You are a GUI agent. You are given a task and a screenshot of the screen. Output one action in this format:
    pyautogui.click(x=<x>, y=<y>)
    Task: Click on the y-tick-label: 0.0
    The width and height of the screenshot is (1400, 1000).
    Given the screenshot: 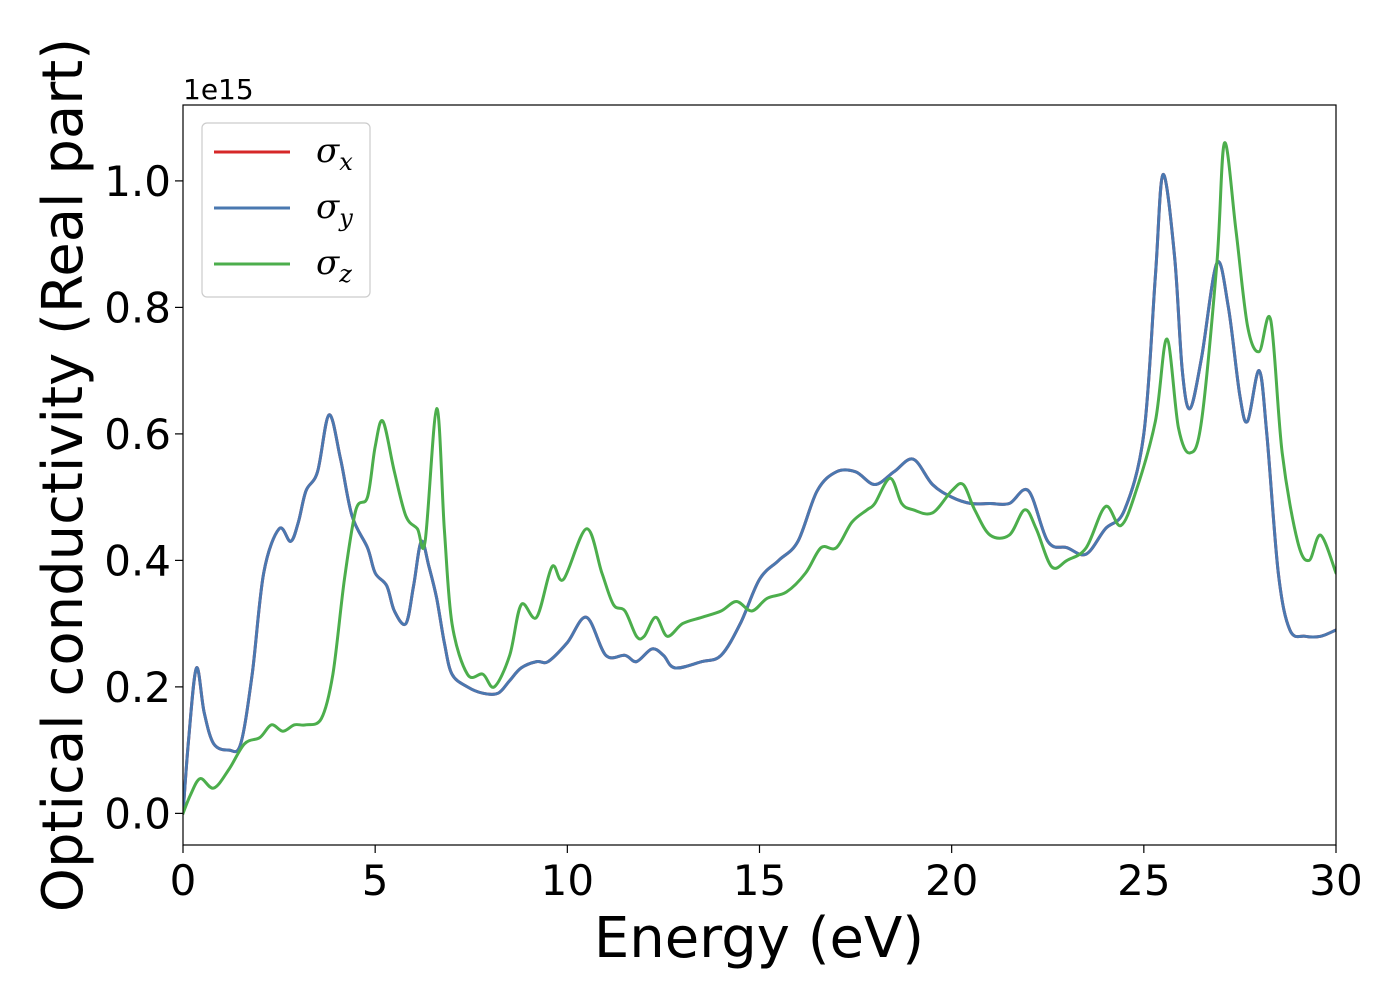 What is the action you would take?
    pyautogui.click(x=137, y=813)
    